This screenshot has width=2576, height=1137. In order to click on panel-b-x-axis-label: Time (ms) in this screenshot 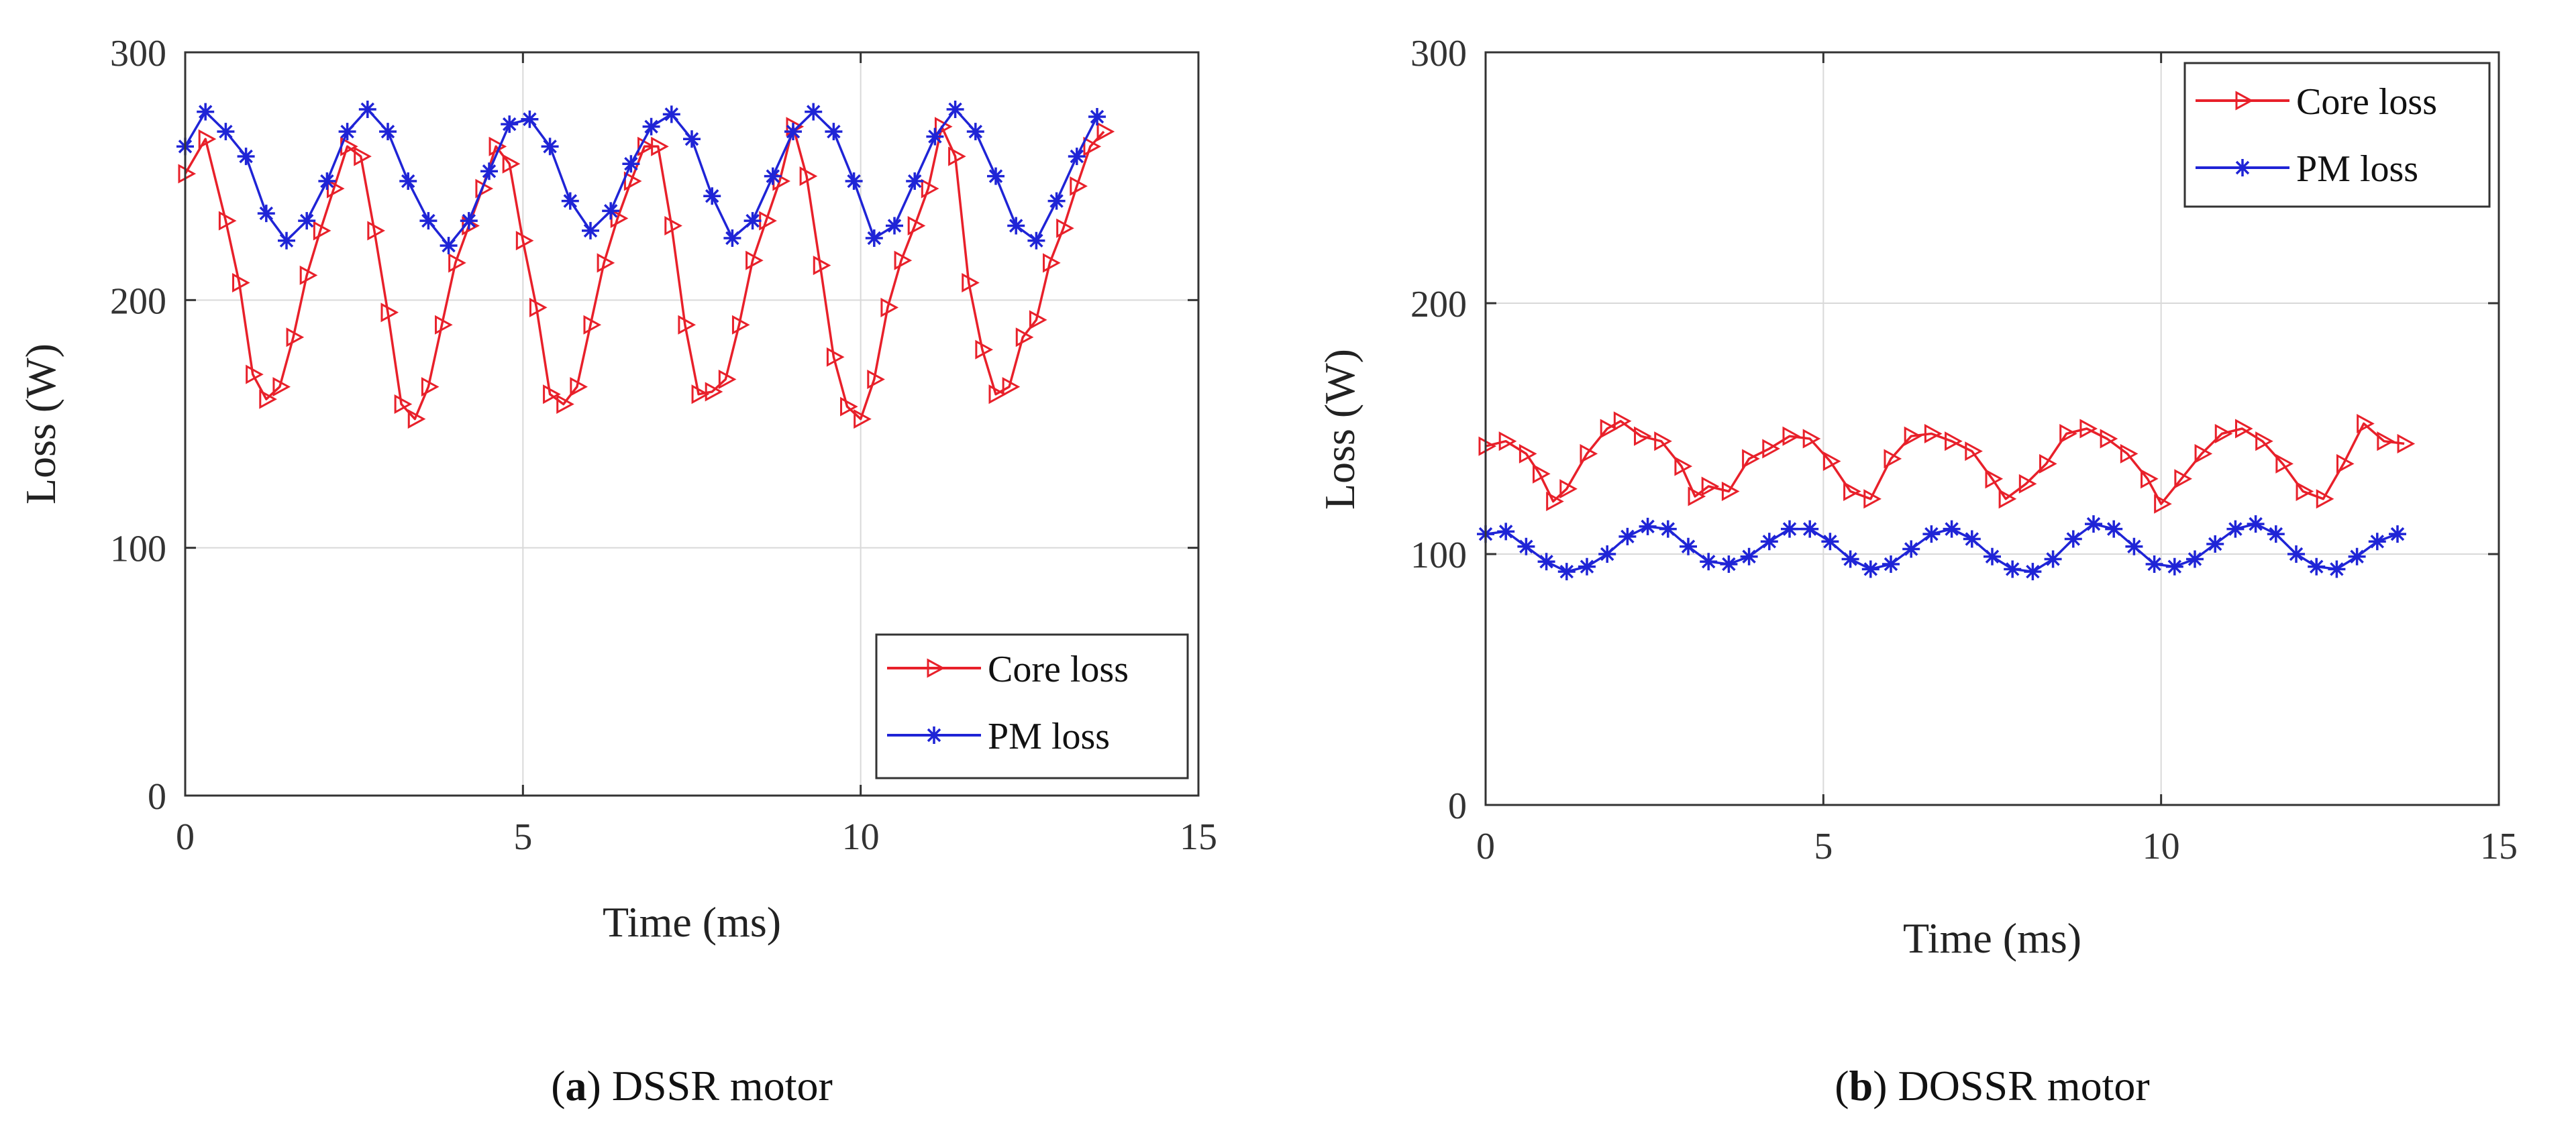, I will do `click(1992, 938)`.